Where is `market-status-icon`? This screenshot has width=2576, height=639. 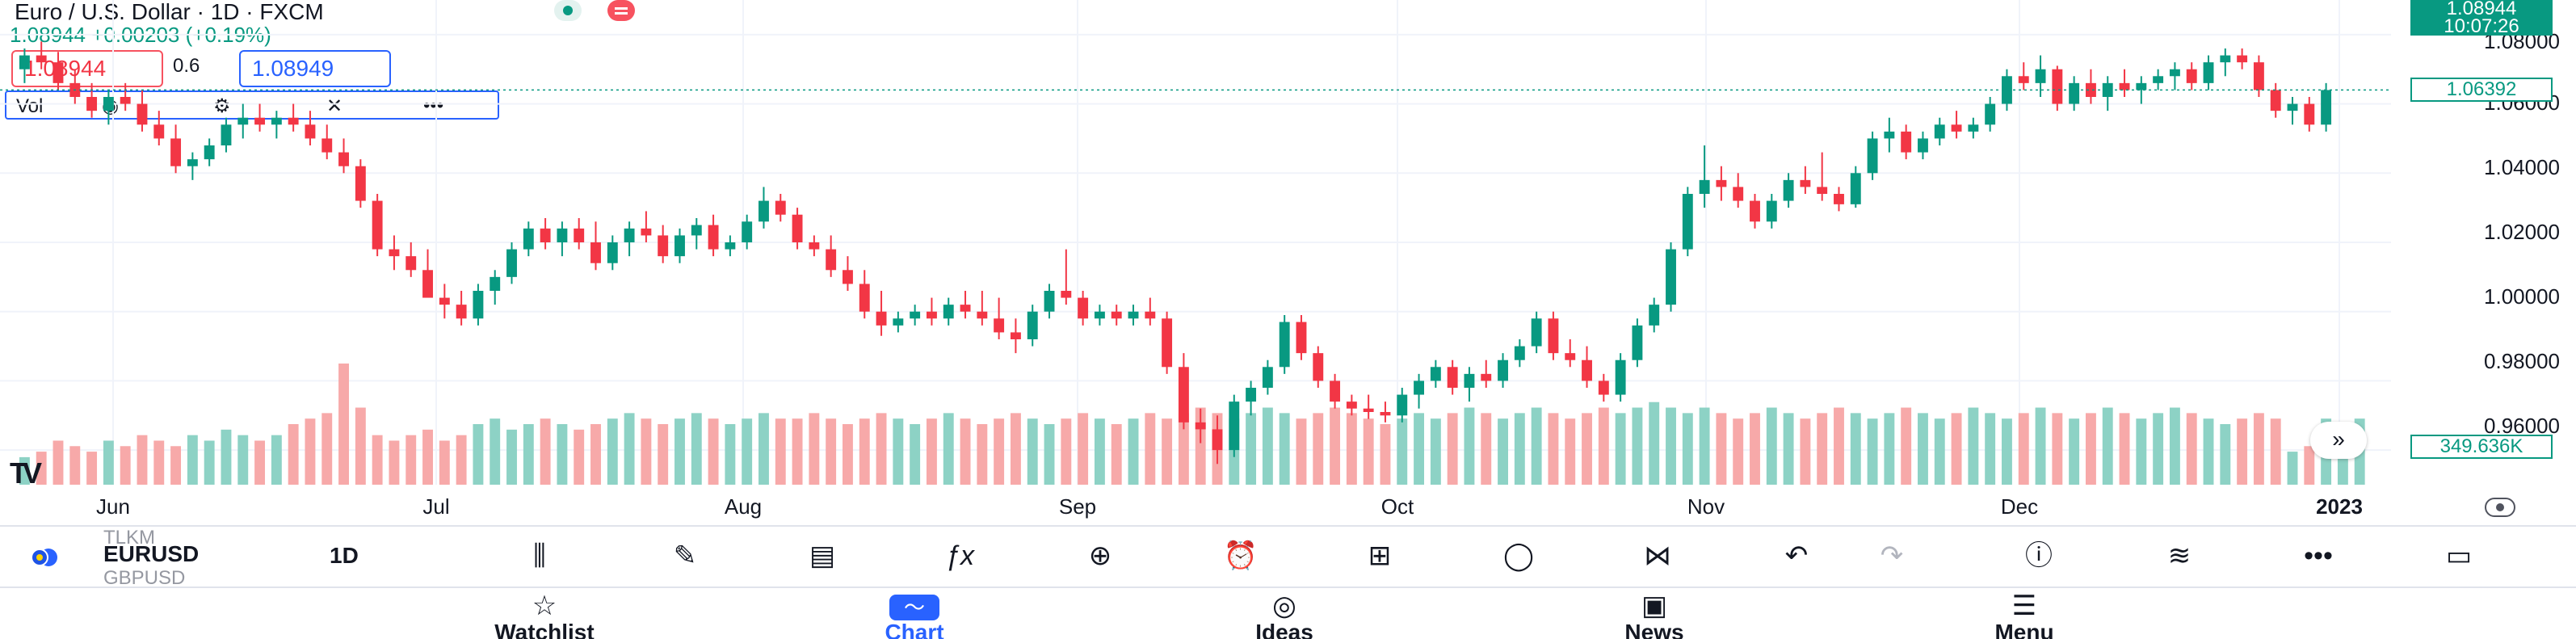 market-status-icon is located at coordinates (568, 11).